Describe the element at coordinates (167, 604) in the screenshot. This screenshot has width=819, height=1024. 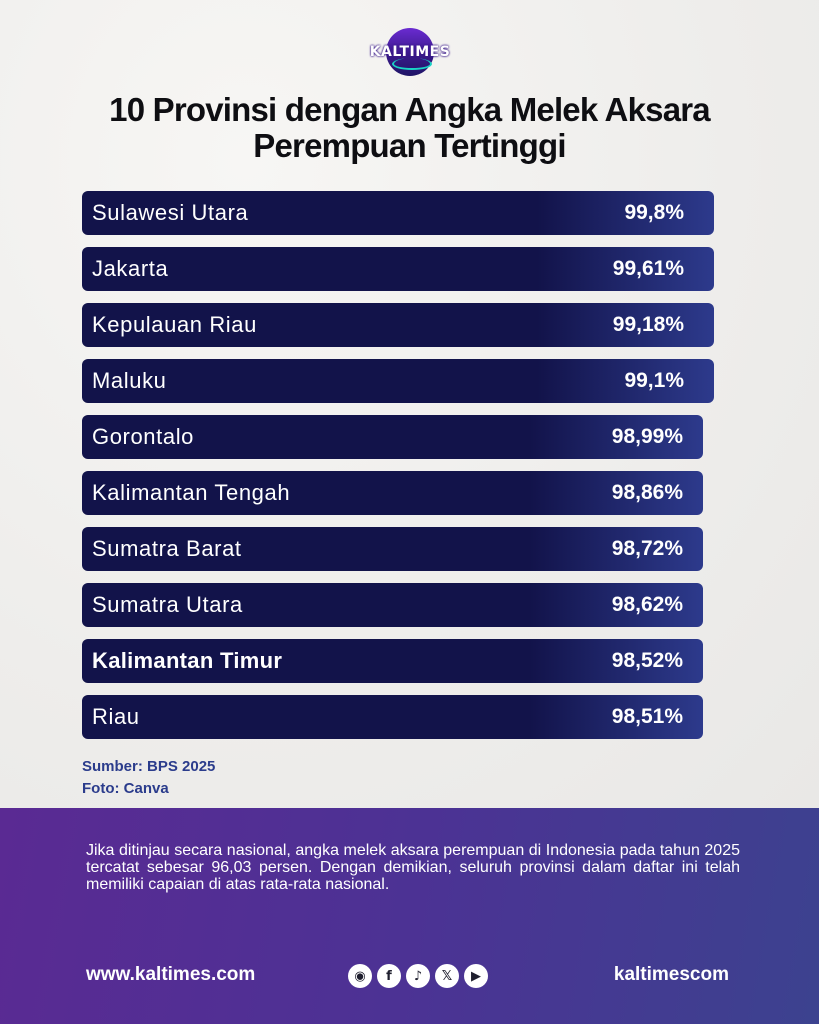
I see `bar-label: Sumatra Utara` at that location.